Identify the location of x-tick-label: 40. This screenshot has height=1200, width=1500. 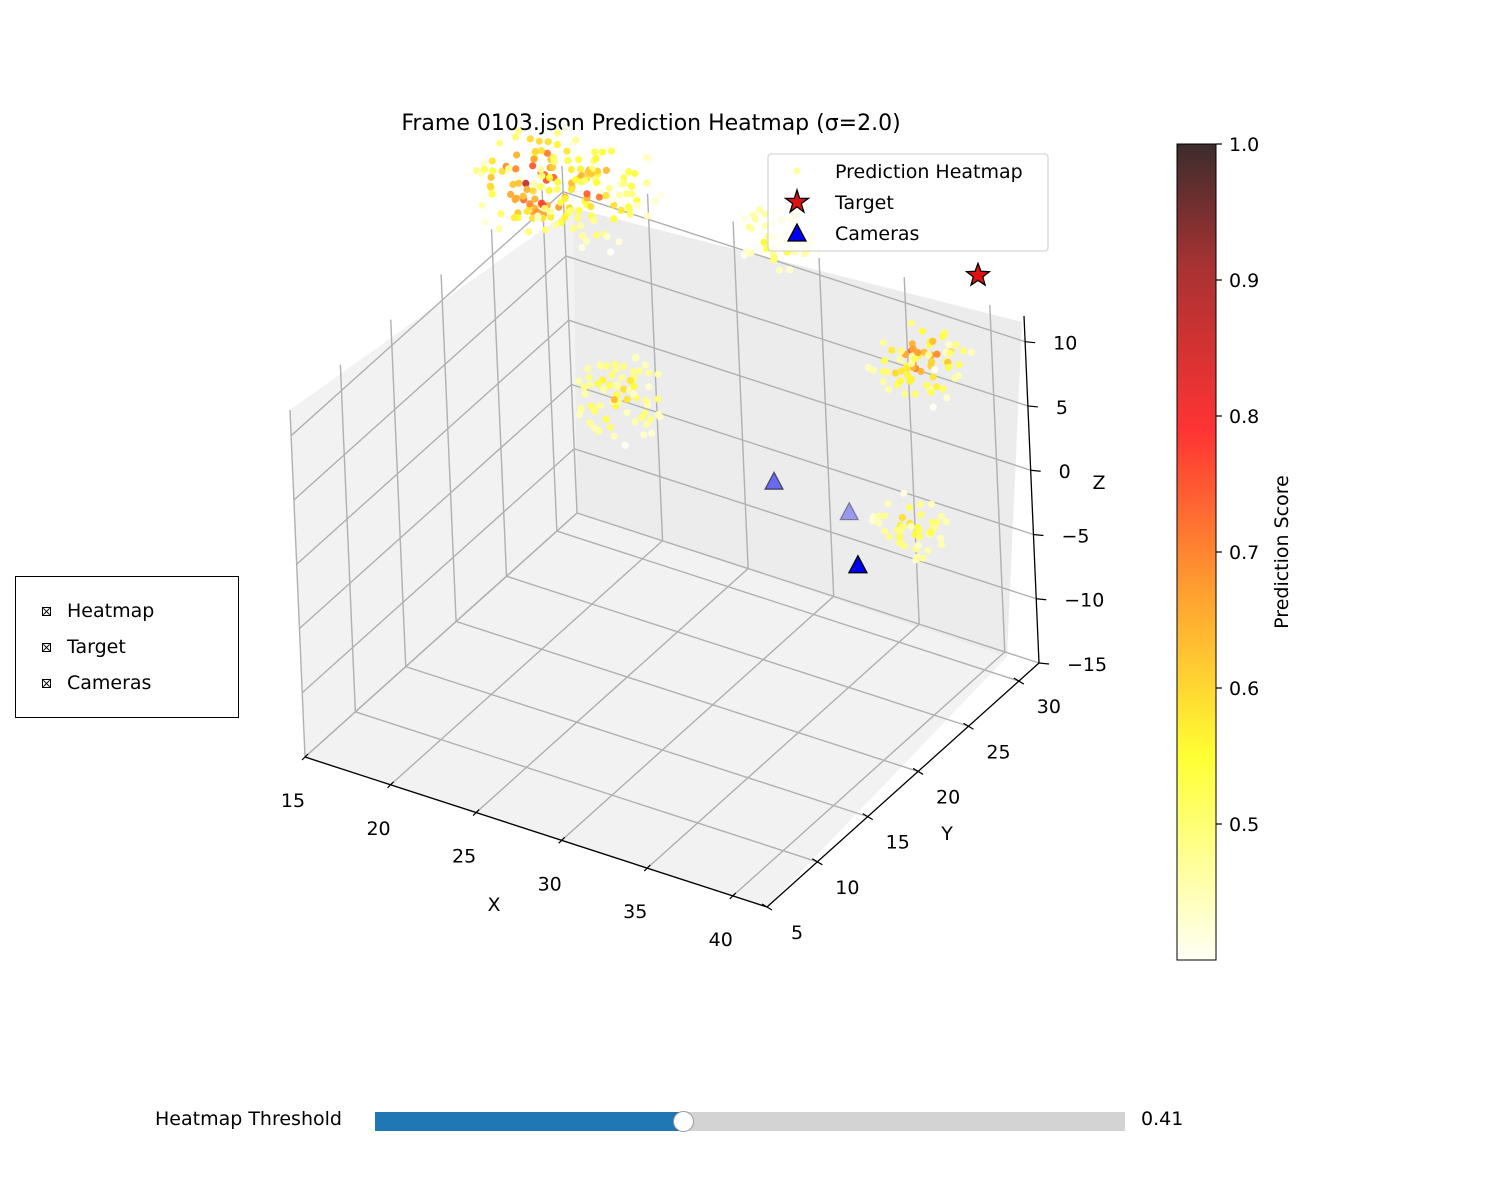
(721, 940).